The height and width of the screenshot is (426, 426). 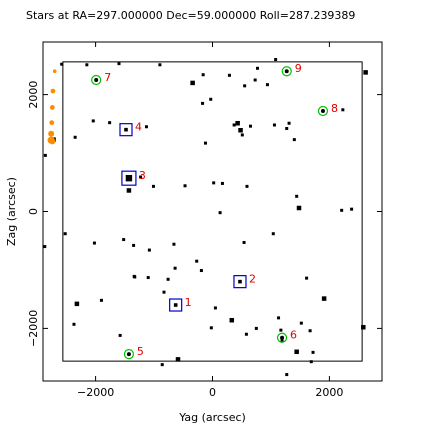 What do you see at coordinates (334, 108) in the screenshot?
I see `guide-label: 8` at bounding box center [334, 108].